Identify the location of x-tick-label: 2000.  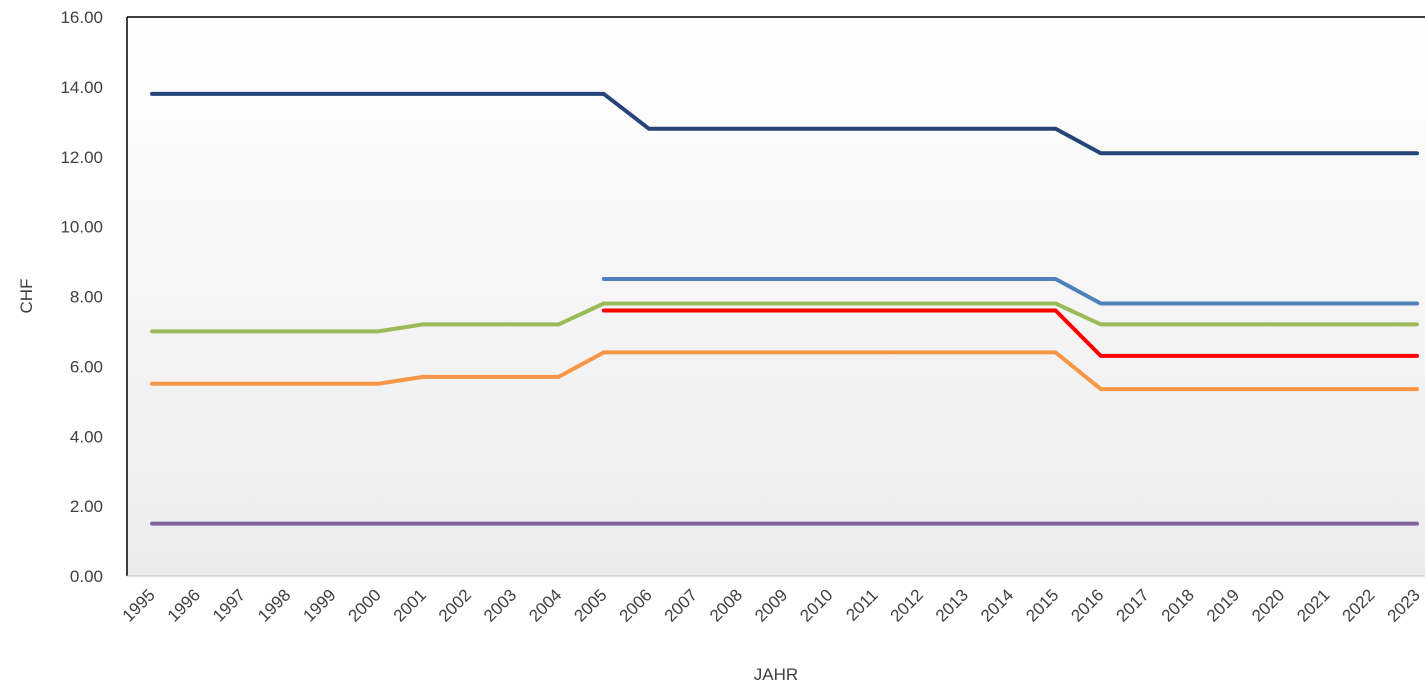
(365, 605).